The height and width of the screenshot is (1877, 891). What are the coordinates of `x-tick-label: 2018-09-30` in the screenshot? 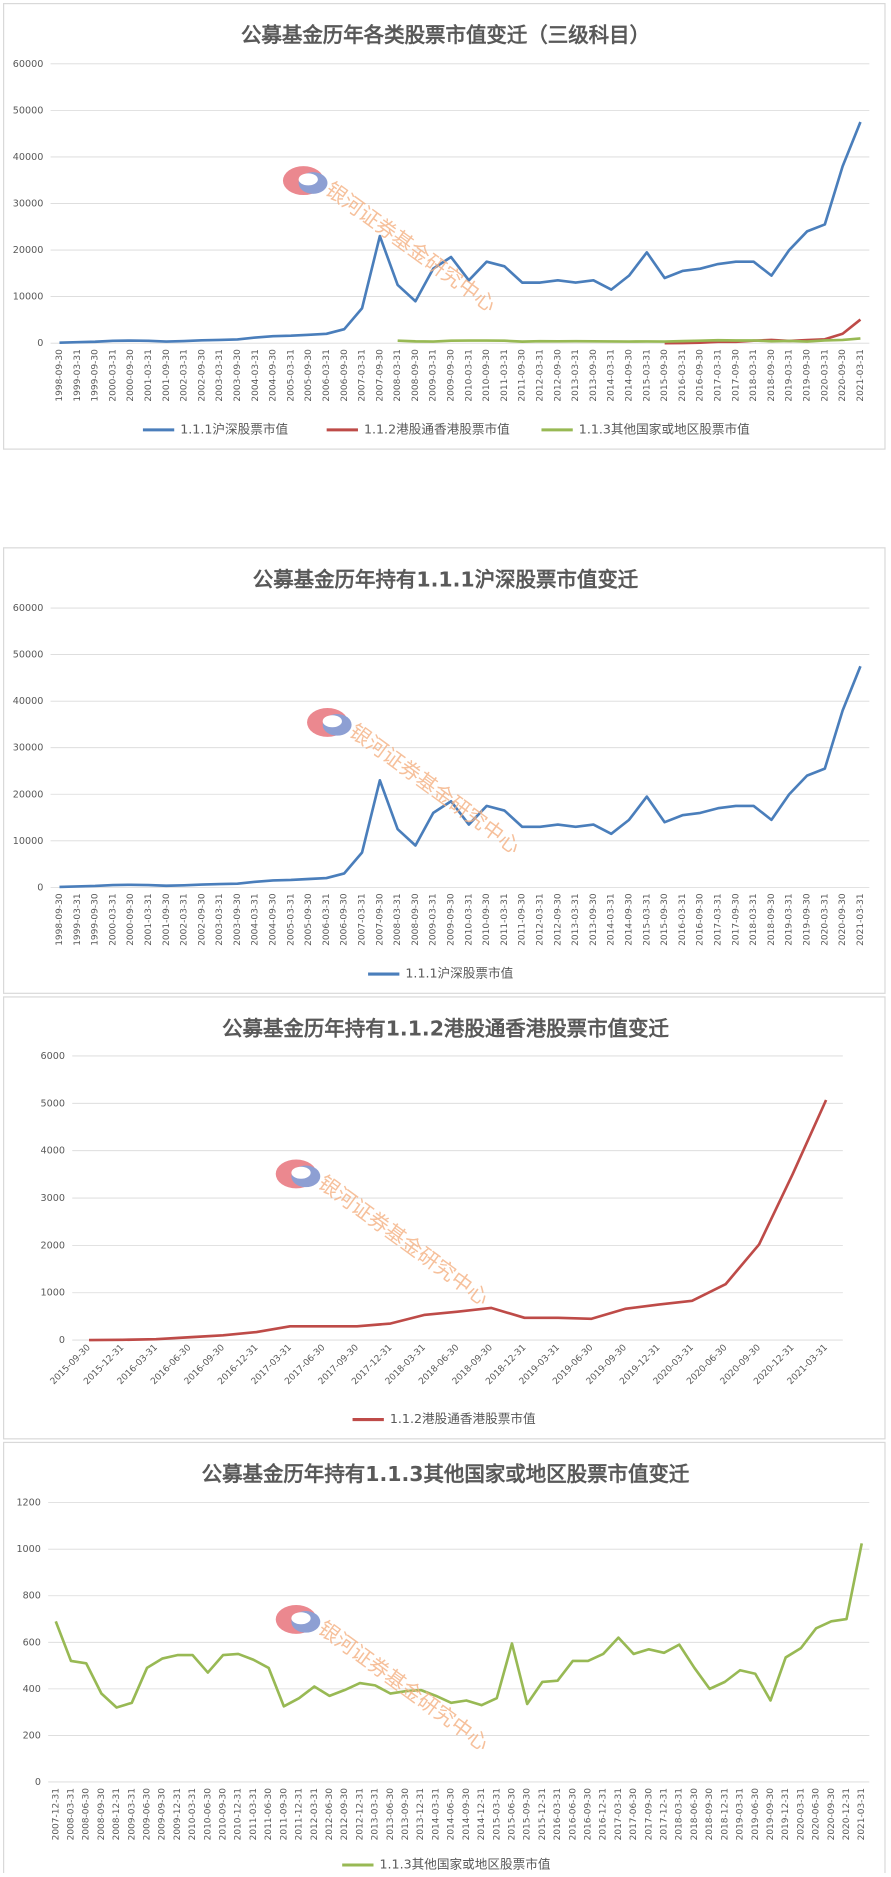 It's located at (772, 375).